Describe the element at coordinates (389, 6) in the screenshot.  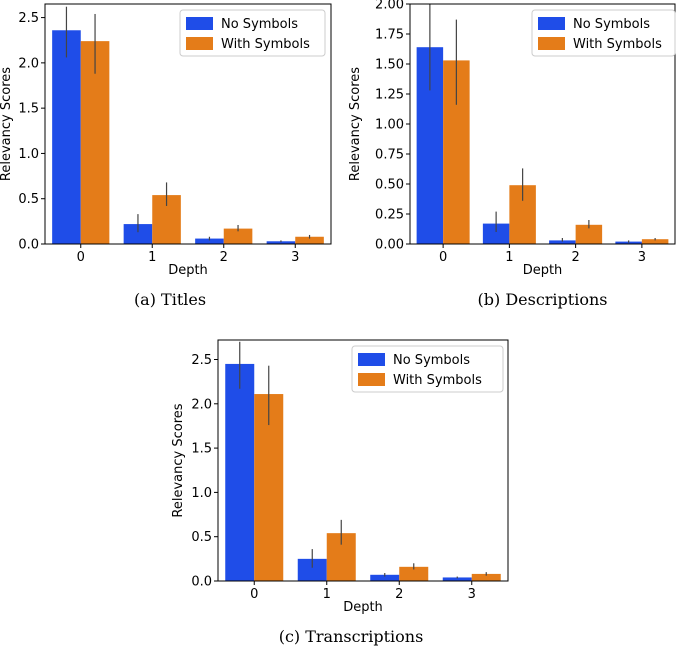
I see `y-tick-label: 2.00` at that location.